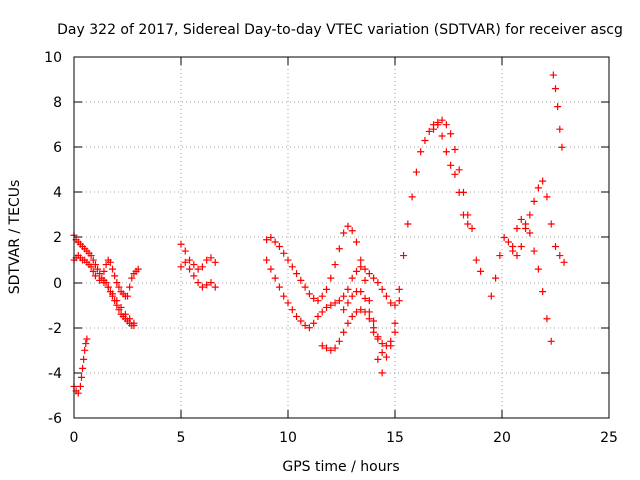 This screenshot has width=640, height=480. Describe the element at coordinates (502, 438) in the screenshot. I see `x-tick-label-20: 20` at that location.